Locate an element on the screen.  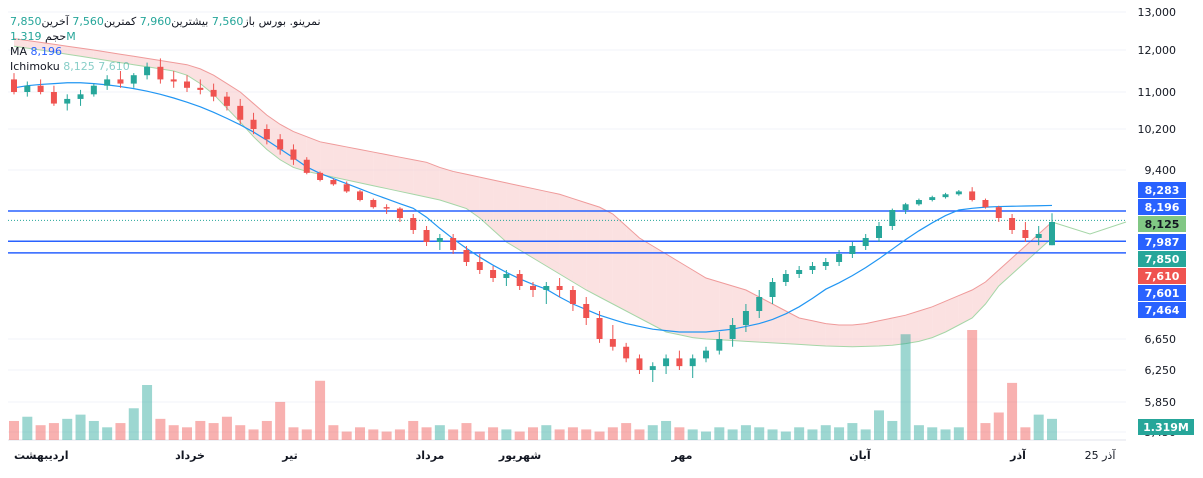
x-tick-label: 25 آذر is located at coordinates (1101, 455).